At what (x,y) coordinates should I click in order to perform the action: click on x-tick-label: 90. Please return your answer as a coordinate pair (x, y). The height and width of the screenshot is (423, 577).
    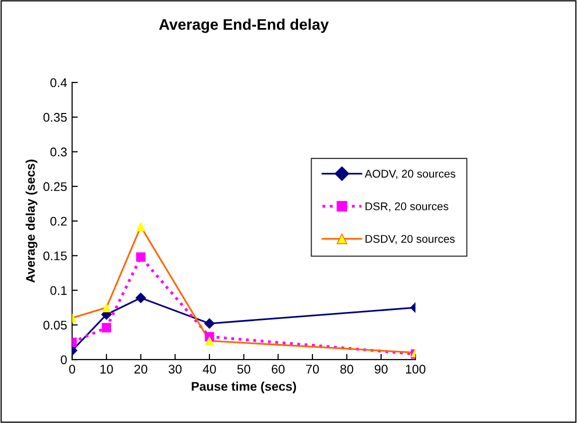
    Looking at the image, I should click on (381, 369).